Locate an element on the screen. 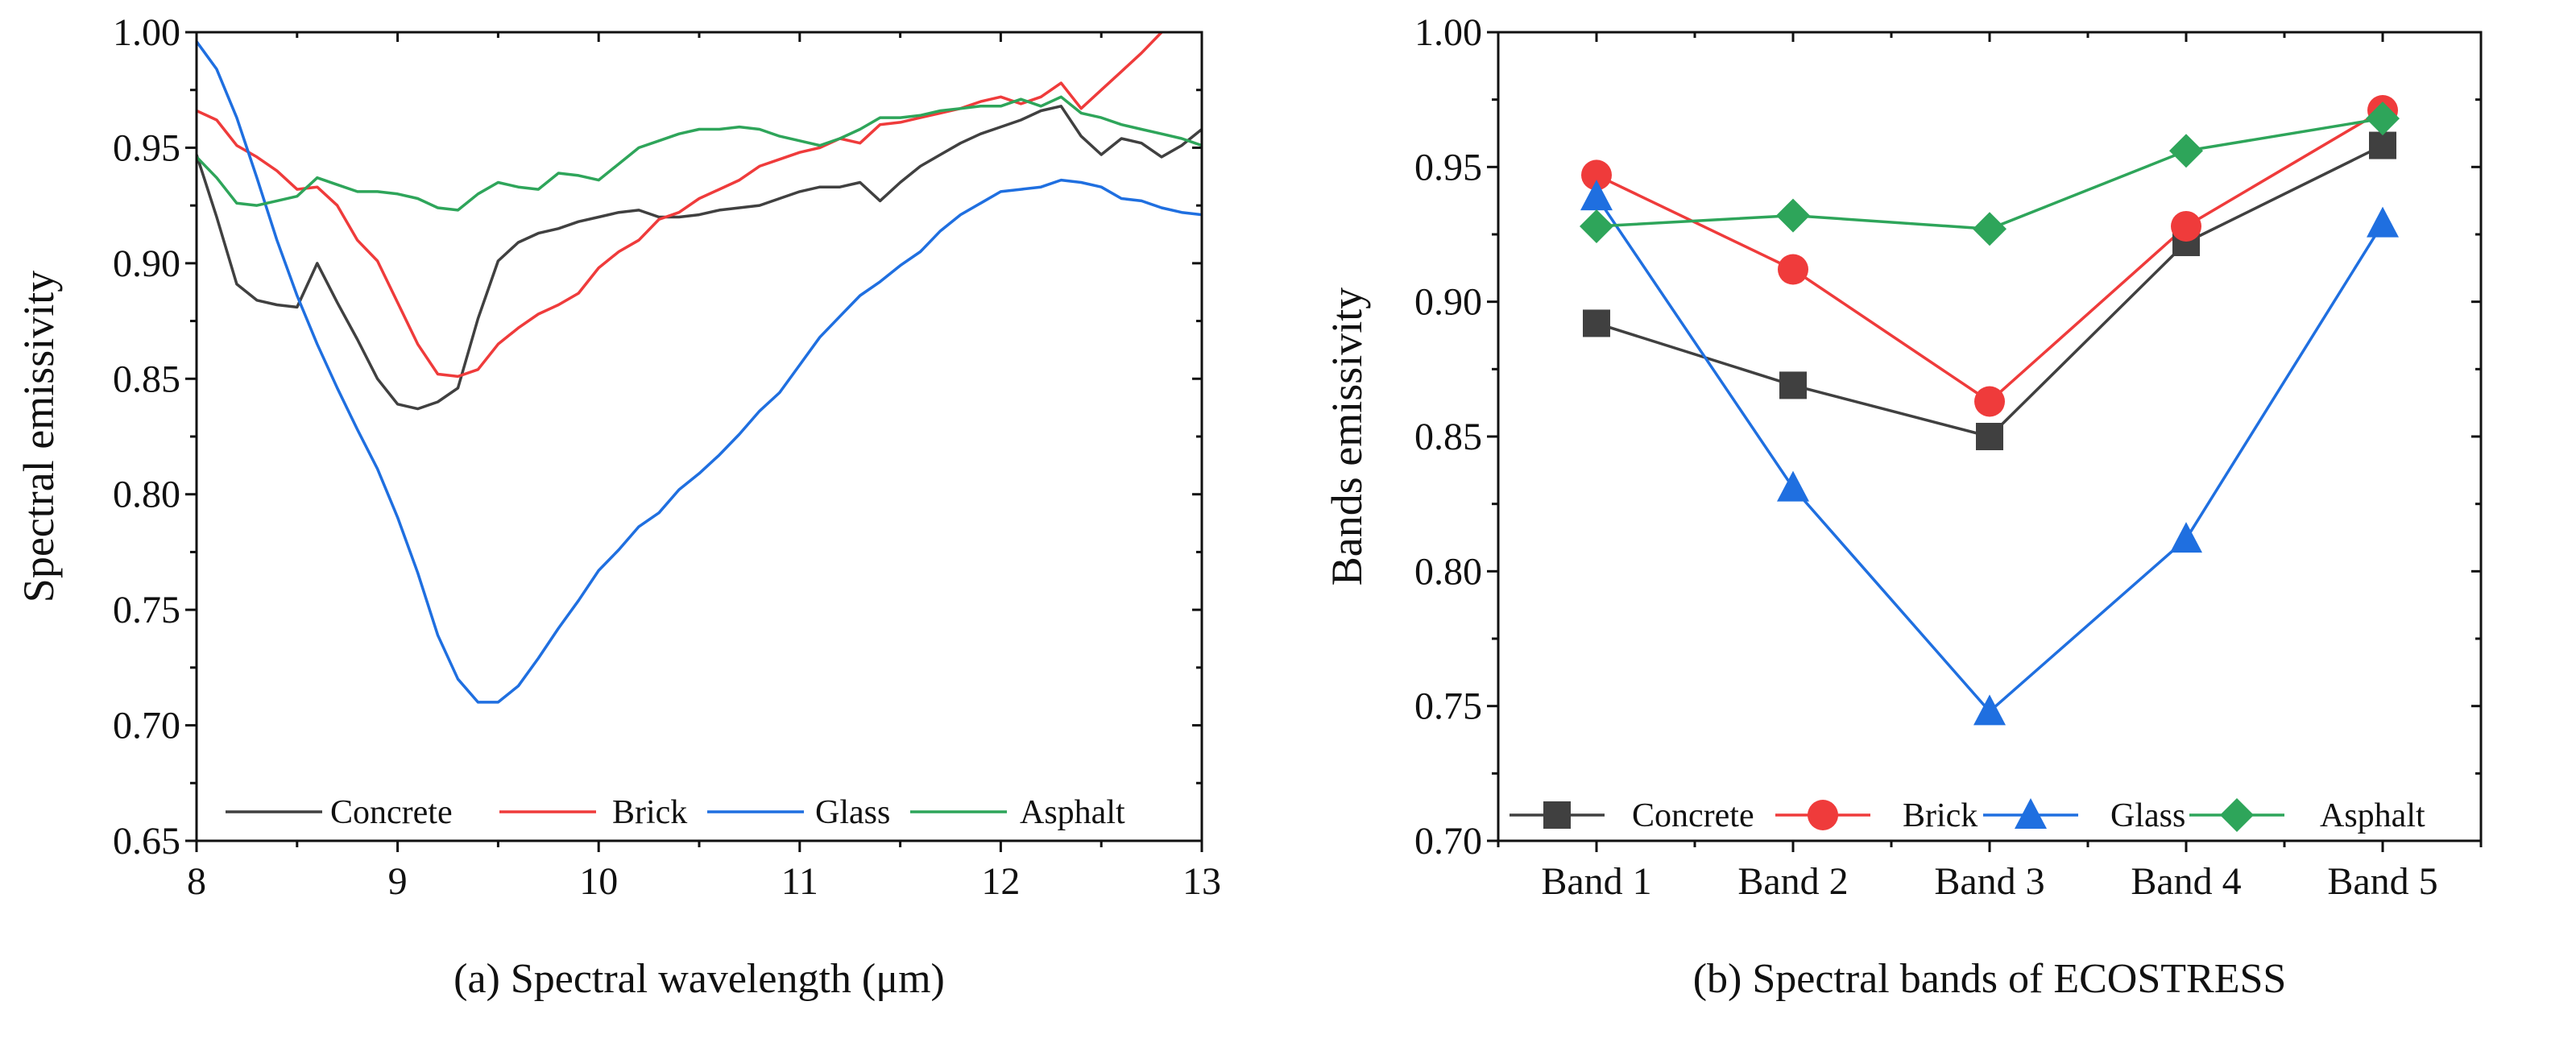 The width and height of the screenshot is (2576, 1047). x-tick-label: 13 is located at coordinates (1201, 882).